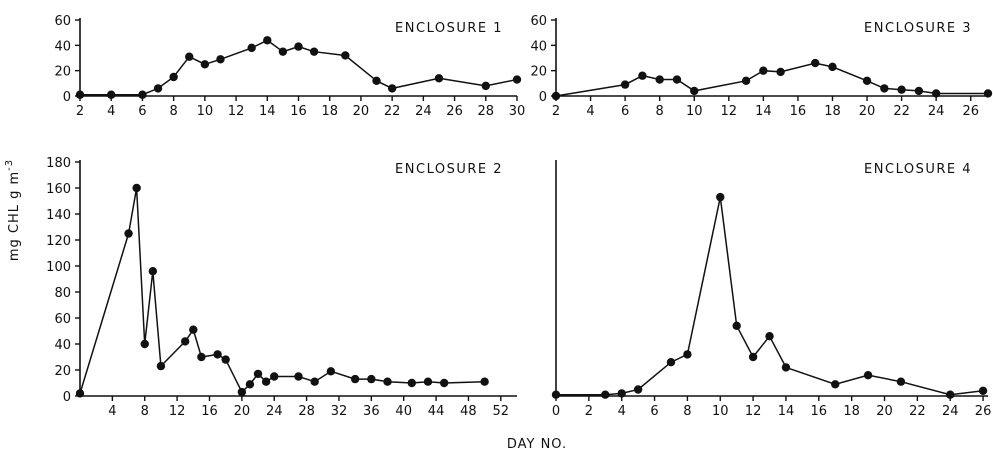 The width and height of the screenshot is (993, 453). Describe the element at coordinates (501, 411) in the screenshot. I see `x-tick-label: 52` at that location.